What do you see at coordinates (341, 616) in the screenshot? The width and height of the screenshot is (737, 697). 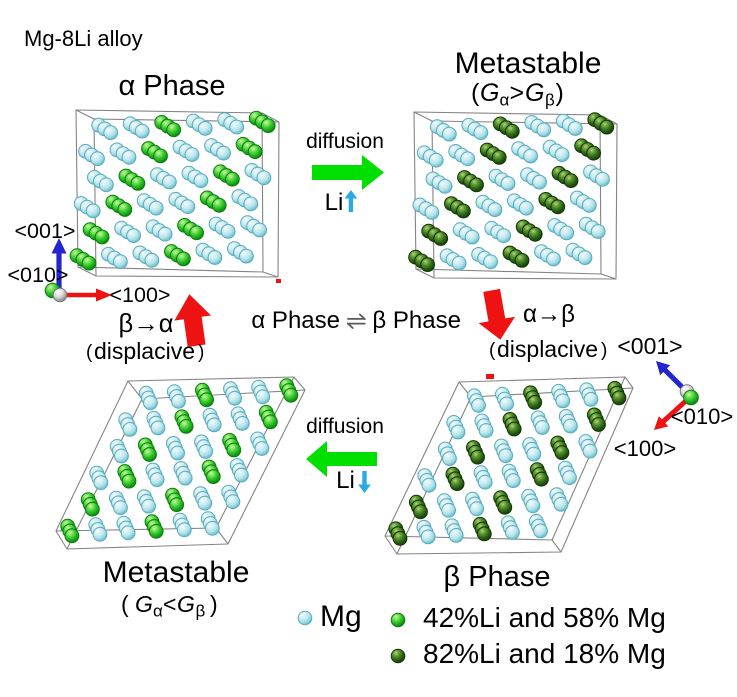 I see `svg-text: Mg` at bounding box center [341, 616].